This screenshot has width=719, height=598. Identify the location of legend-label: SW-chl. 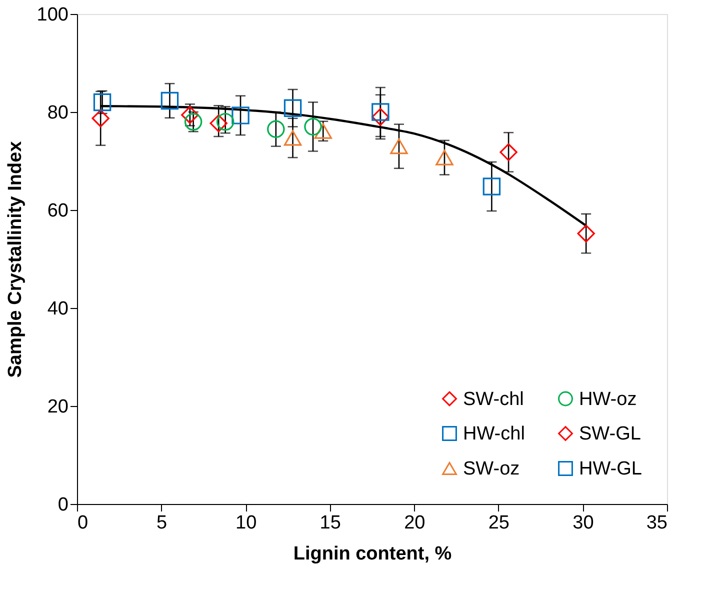
(493, 399).